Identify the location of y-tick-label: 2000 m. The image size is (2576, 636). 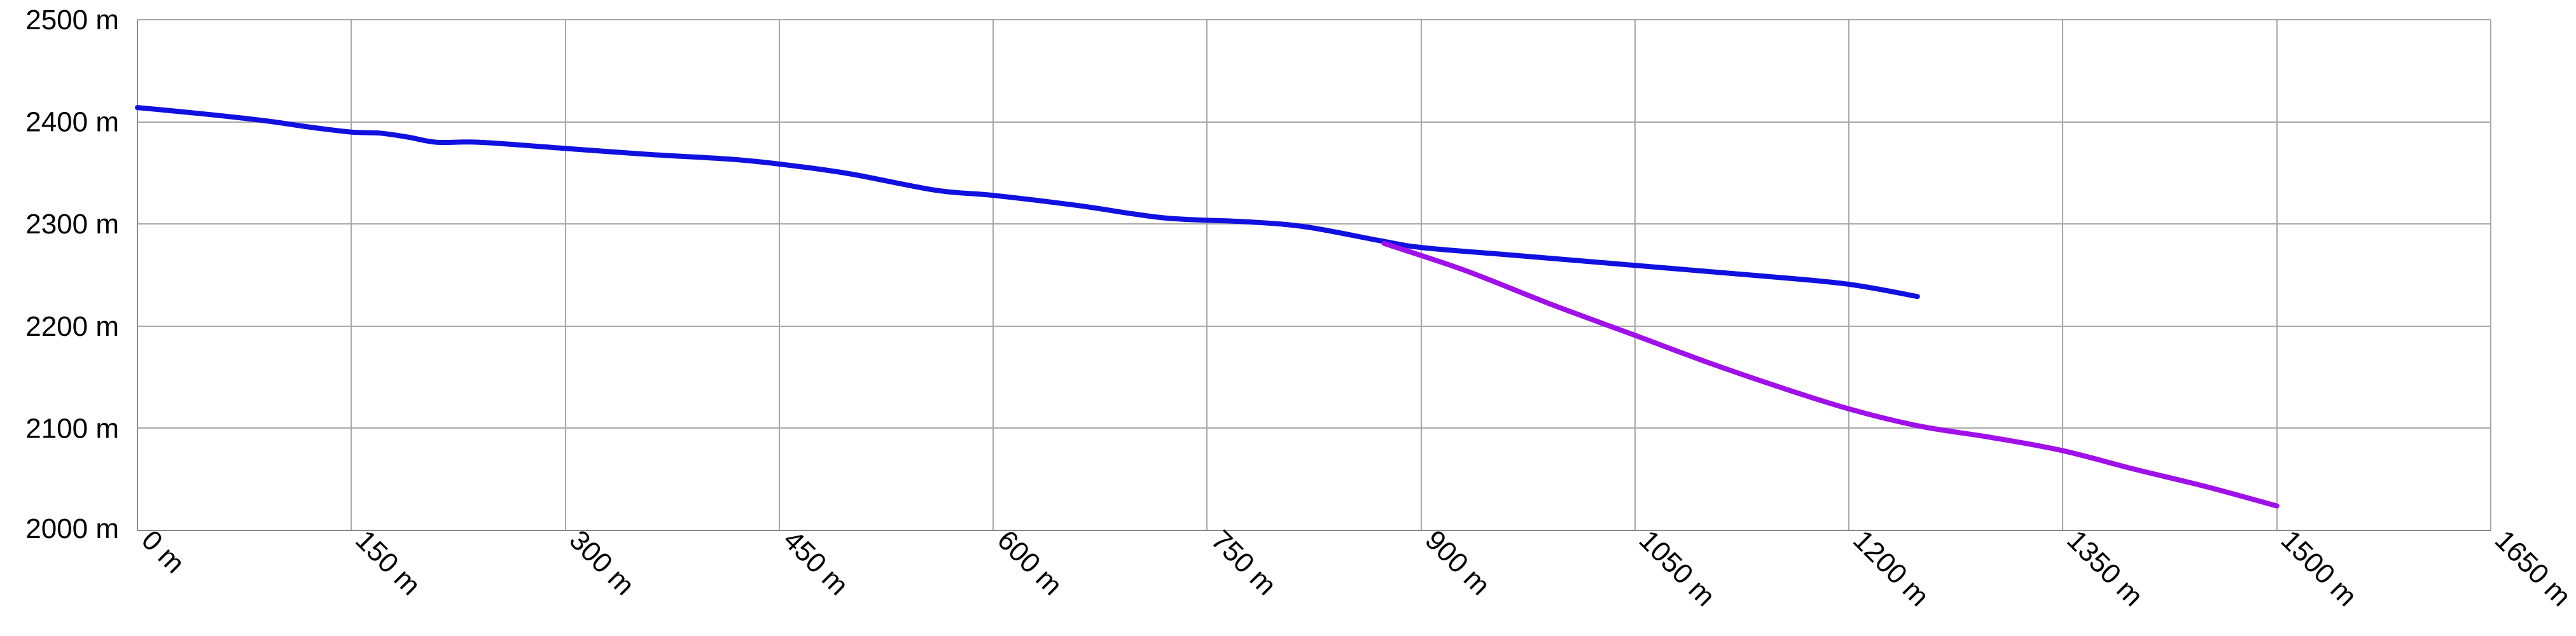
(72, 528).